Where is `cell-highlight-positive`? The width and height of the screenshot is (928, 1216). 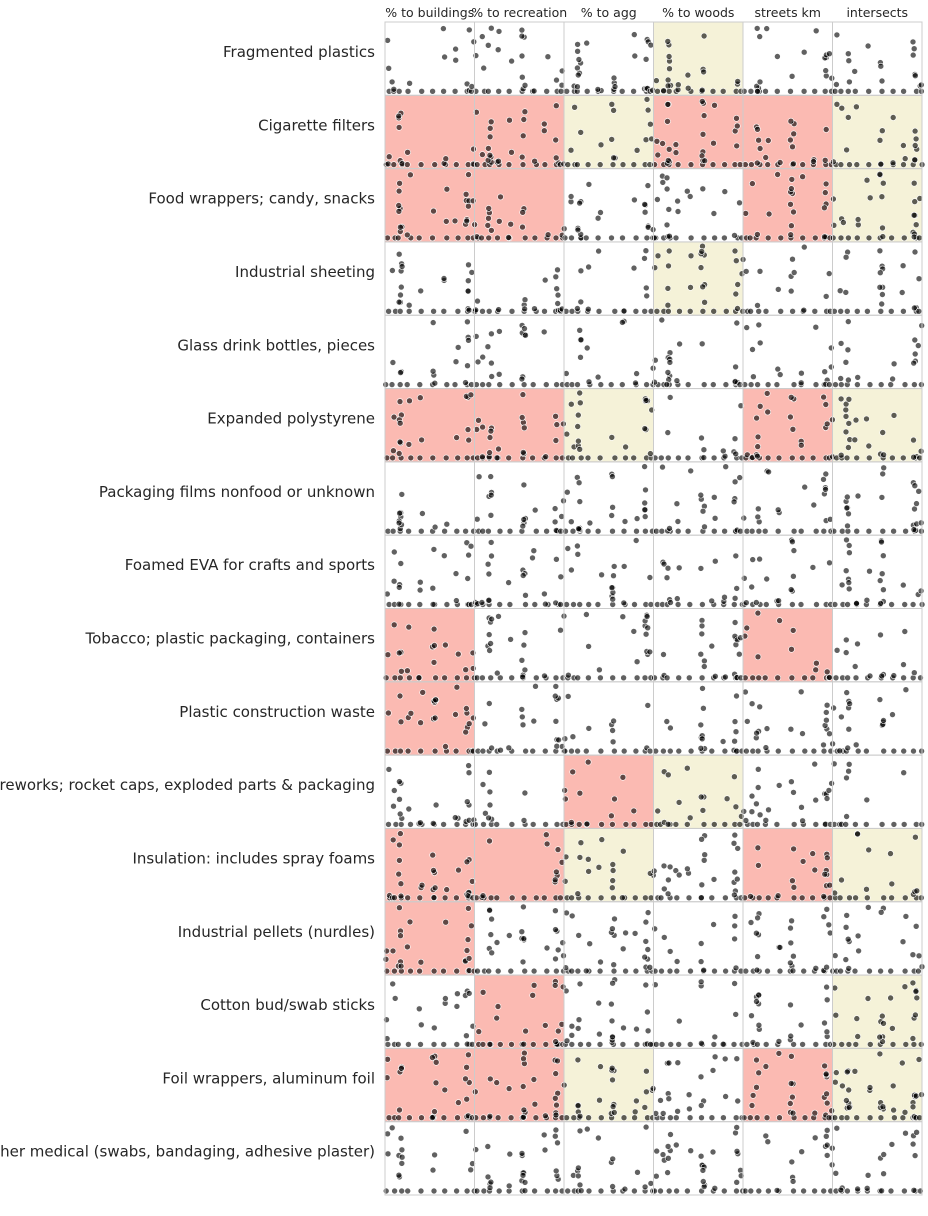 cell-highlight-positive is located at coordinates (877, 865).